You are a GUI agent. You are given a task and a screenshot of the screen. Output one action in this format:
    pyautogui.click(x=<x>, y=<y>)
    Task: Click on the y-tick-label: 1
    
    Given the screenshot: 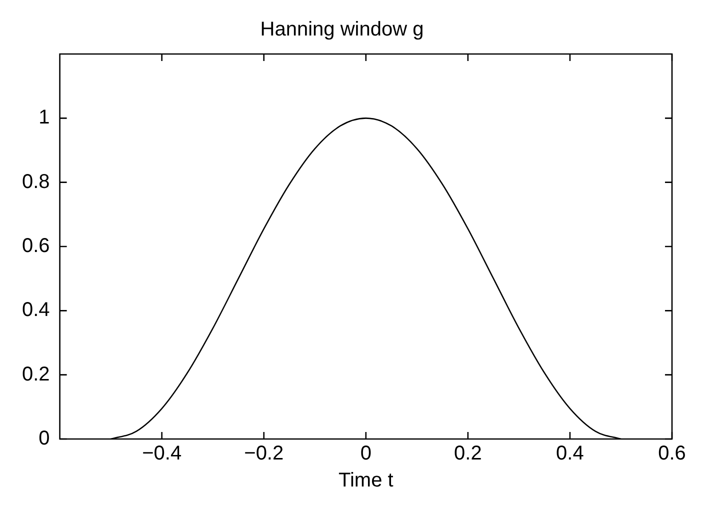 What is the action you would take?
    pyautogui.click(x=44, y=117)
    